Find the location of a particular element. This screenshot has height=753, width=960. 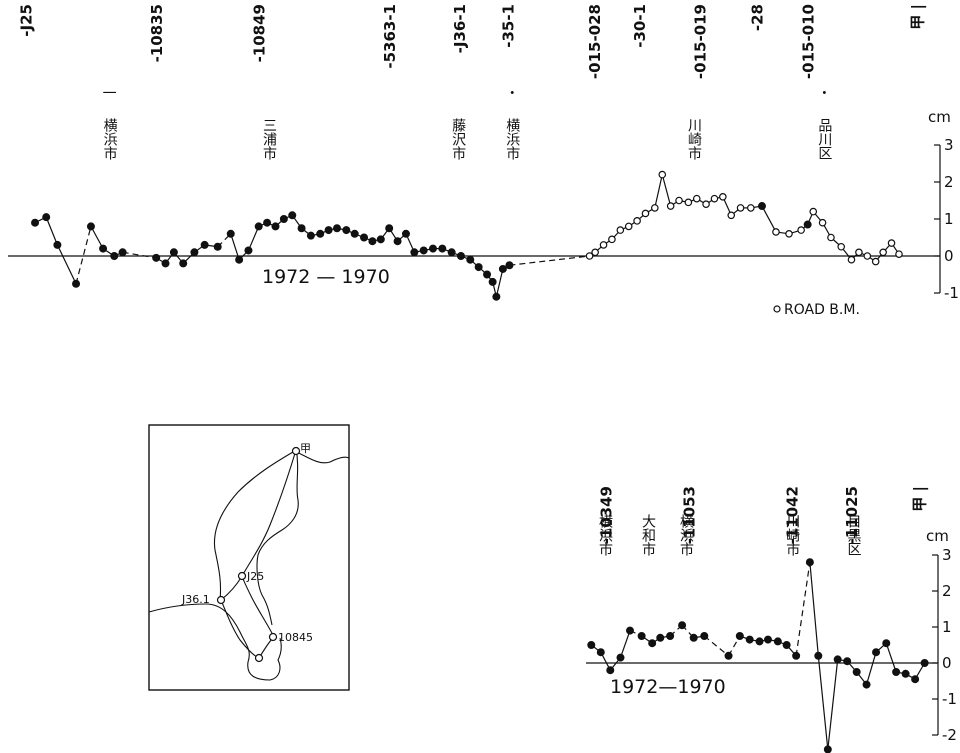

bot-benchmark-label: -11053 is located at coordinates (689, 515).